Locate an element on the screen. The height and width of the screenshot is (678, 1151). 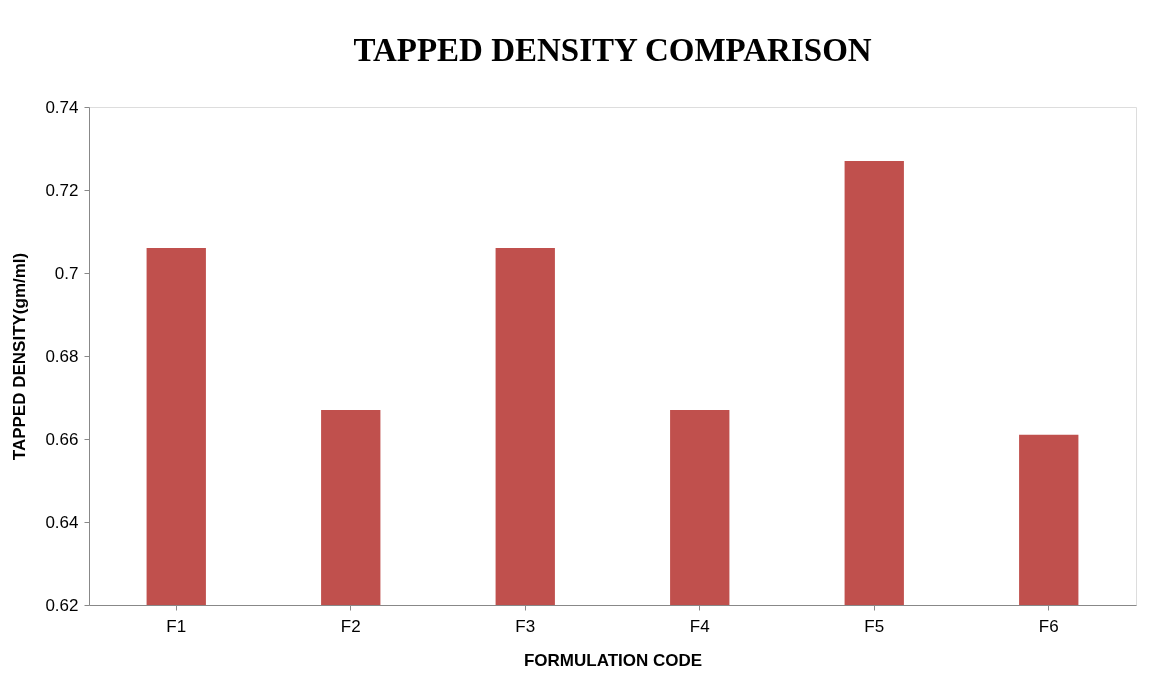
y-tick-label: 0.74 is located at coordinates (62, 107).